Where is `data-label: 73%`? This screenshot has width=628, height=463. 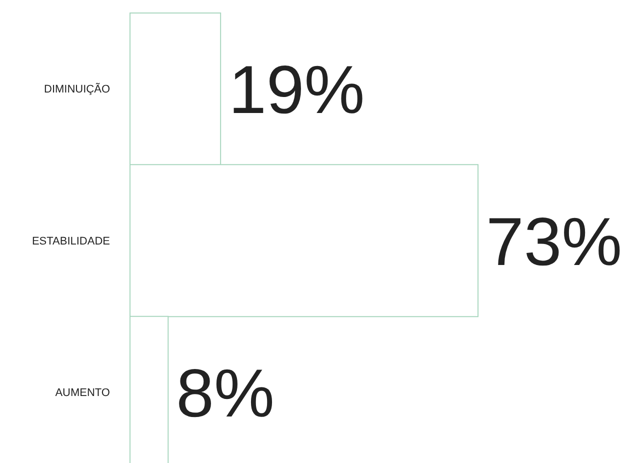
data-label: 73% is located at coordinates (554, 242).